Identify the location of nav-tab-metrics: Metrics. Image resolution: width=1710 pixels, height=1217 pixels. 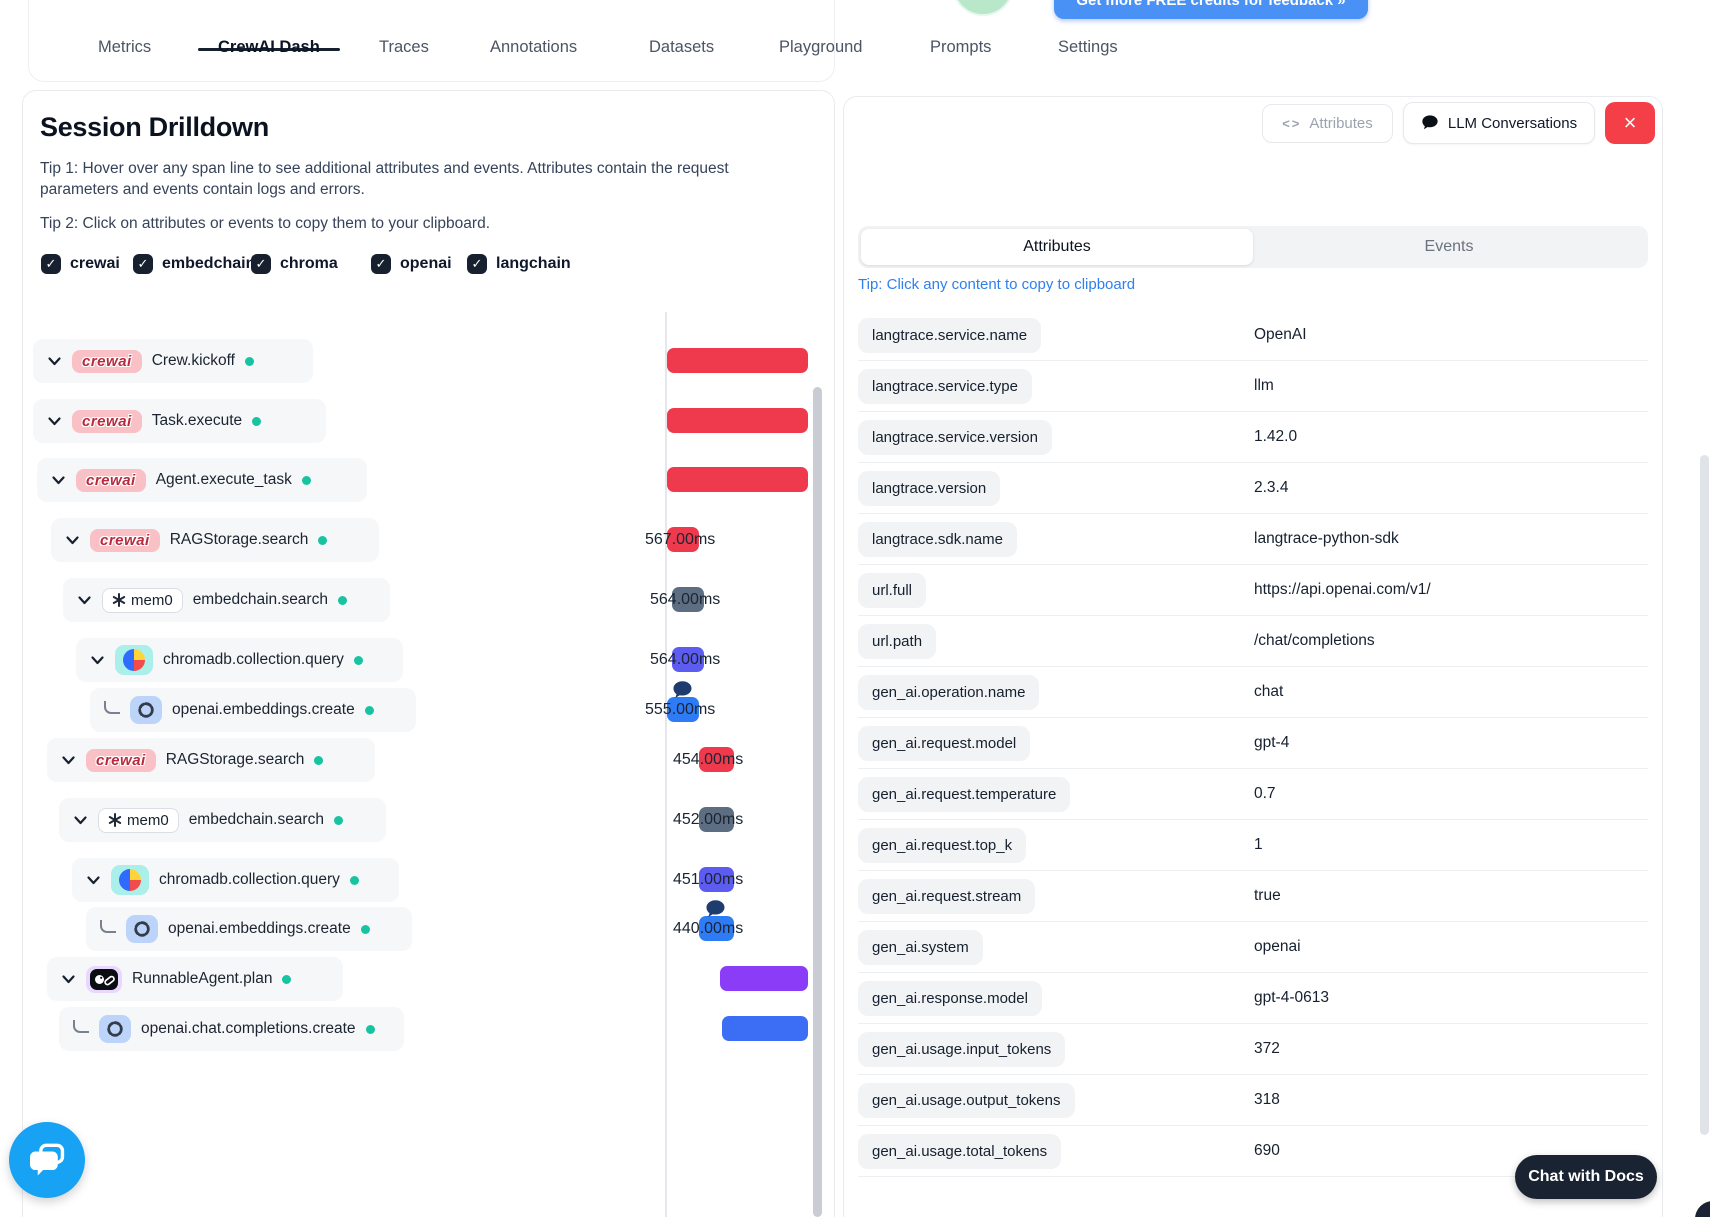
(125, 47).